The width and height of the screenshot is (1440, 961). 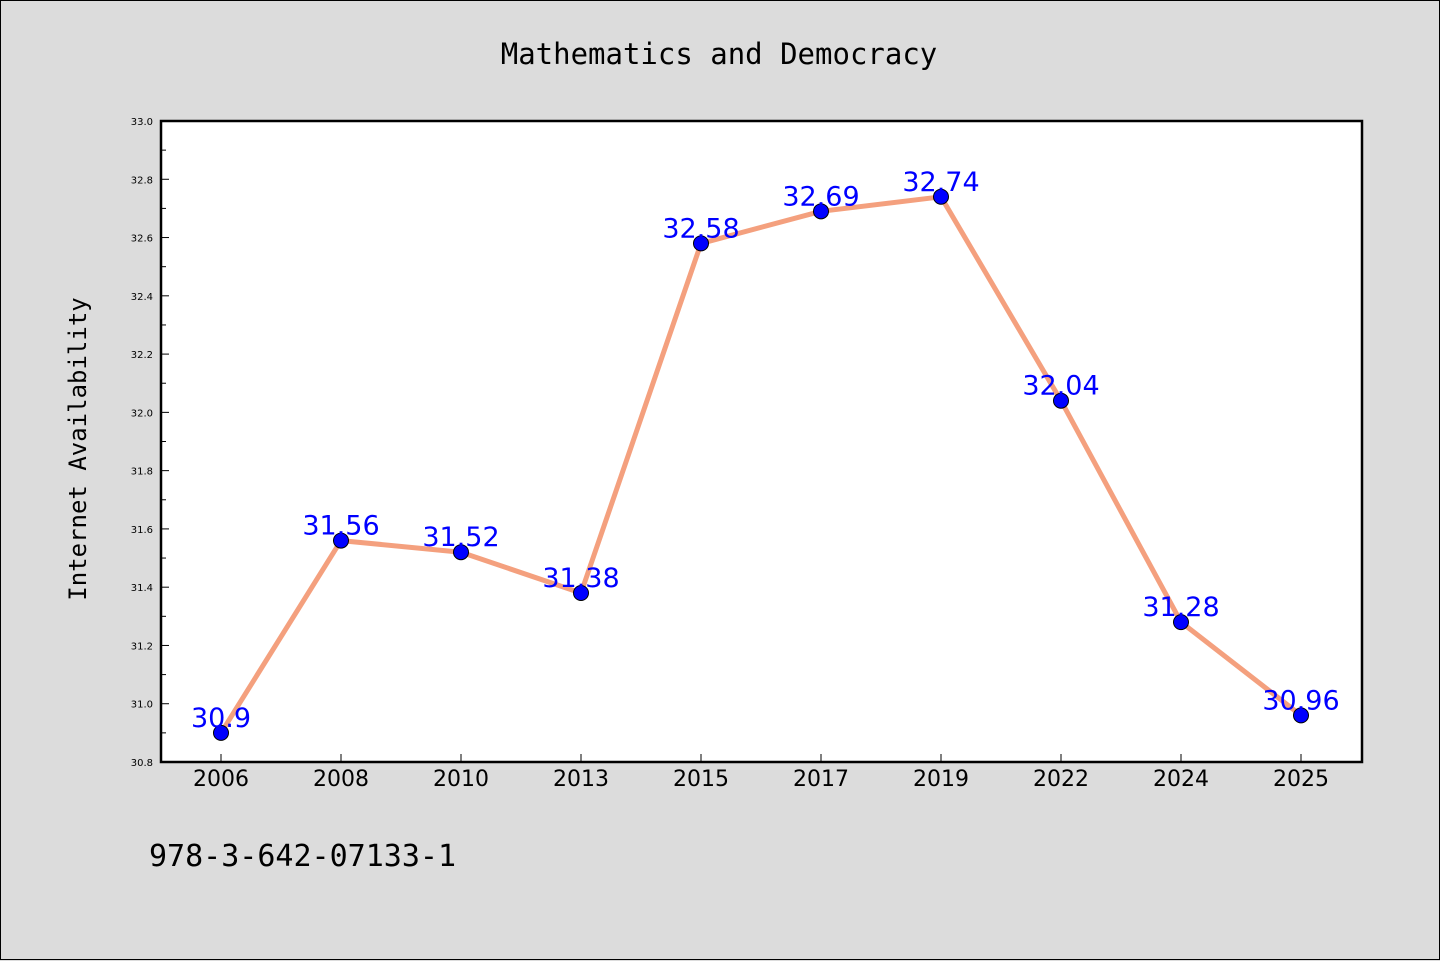 What do you see at coordinates (1301, 779) in the screenshot?
I see `x-tick-label: 2025` at bounding box center [1301, 779].